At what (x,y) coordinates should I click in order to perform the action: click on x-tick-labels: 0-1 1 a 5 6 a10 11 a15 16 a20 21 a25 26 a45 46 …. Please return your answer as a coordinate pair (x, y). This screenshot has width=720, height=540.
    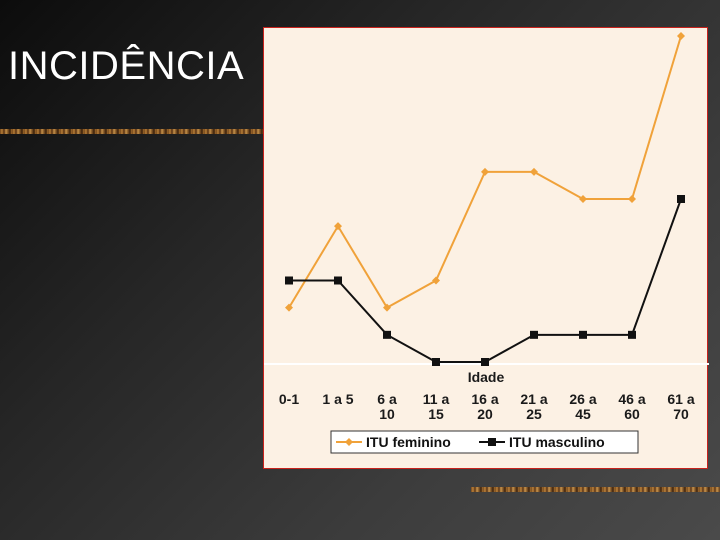
    Looking at the image, I should click on (487, 406).